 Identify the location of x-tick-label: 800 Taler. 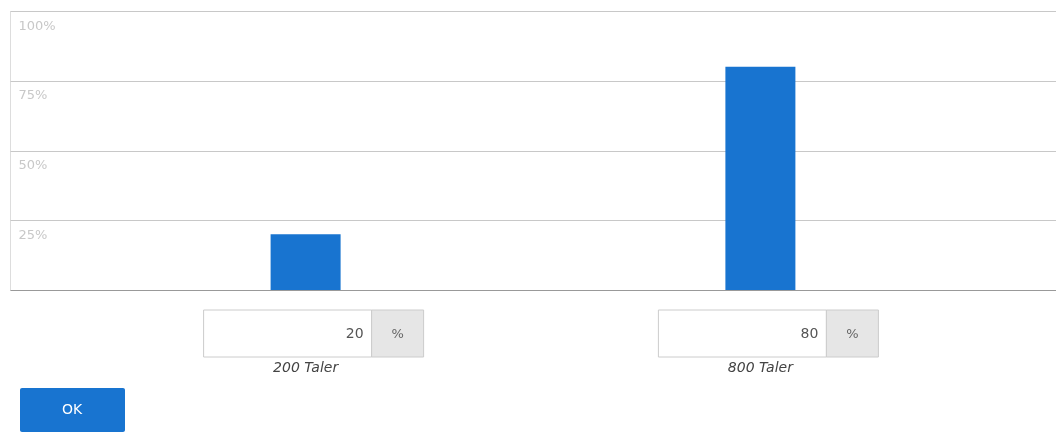
(761, 366).